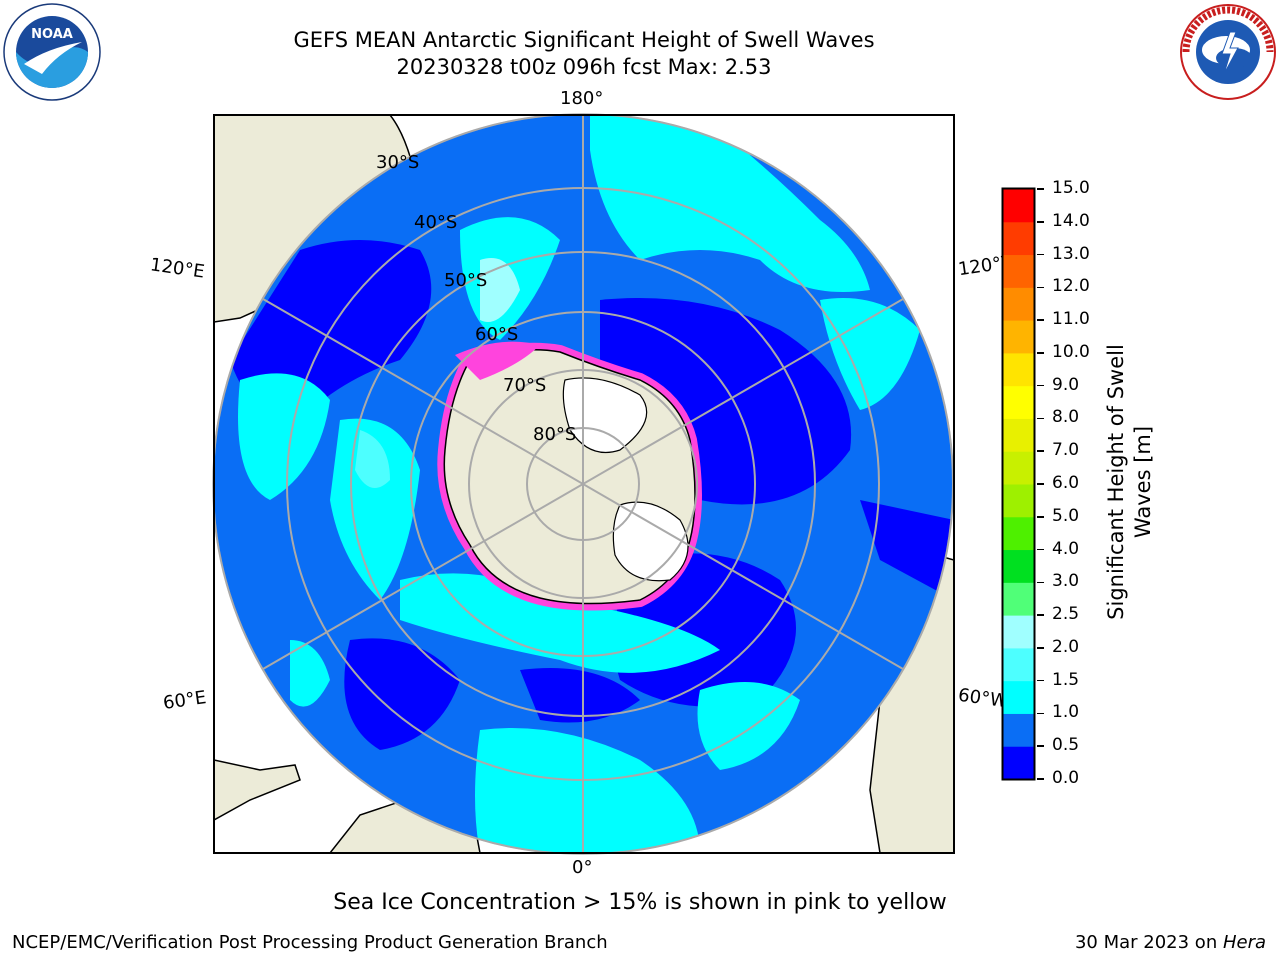  What do you see at coordinates (1228, 52) in the screenshot?
I see `nws-logo` at bounding box center [1228, 52].